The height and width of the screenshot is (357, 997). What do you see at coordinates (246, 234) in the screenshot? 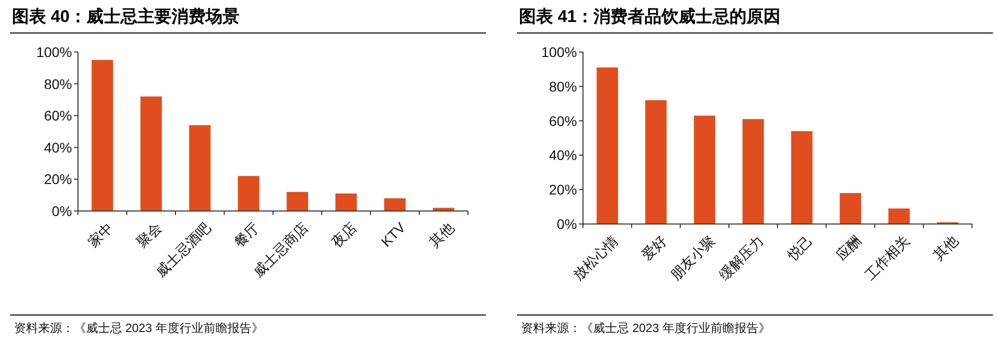
I see `x-tick-label: 餐厅` at bounding box center [246, 234].